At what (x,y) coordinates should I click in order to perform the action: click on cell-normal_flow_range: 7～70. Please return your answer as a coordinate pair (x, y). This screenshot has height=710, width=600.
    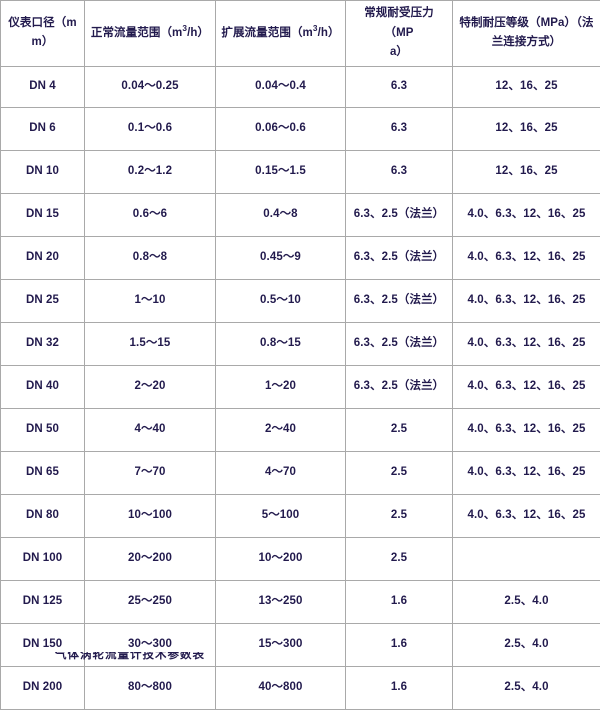
    Looking at the image, I should click on (150, 472).